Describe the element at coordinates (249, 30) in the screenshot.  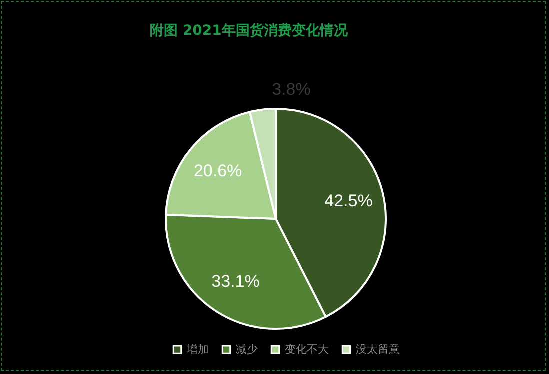
I see `chart-title: 附图 2021年国货消费变化情况` at that location.